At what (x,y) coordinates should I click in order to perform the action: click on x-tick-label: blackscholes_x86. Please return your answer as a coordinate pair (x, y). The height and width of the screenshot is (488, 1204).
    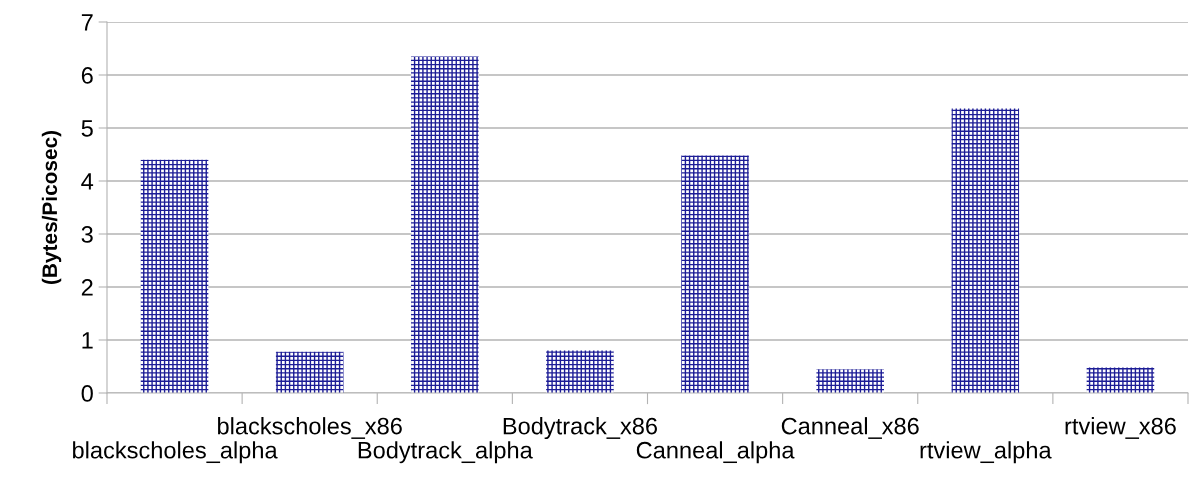
    Looking at the image, I should click on (310, 428).